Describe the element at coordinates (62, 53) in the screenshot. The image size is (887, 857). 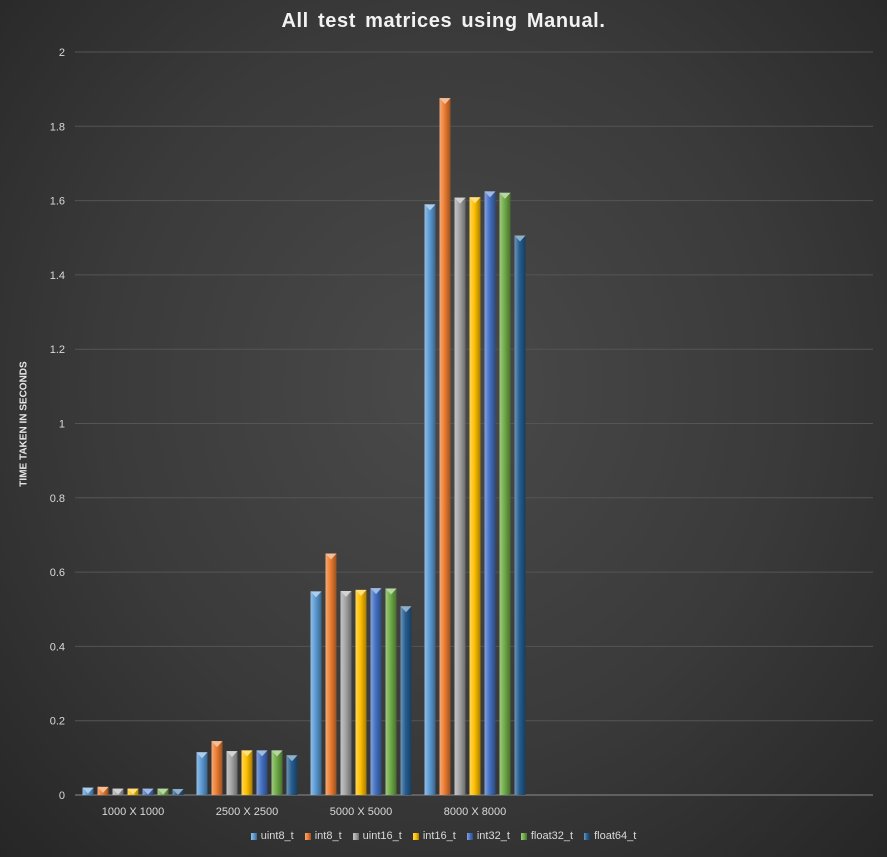
I see `y-tick-label: 2` at that location.